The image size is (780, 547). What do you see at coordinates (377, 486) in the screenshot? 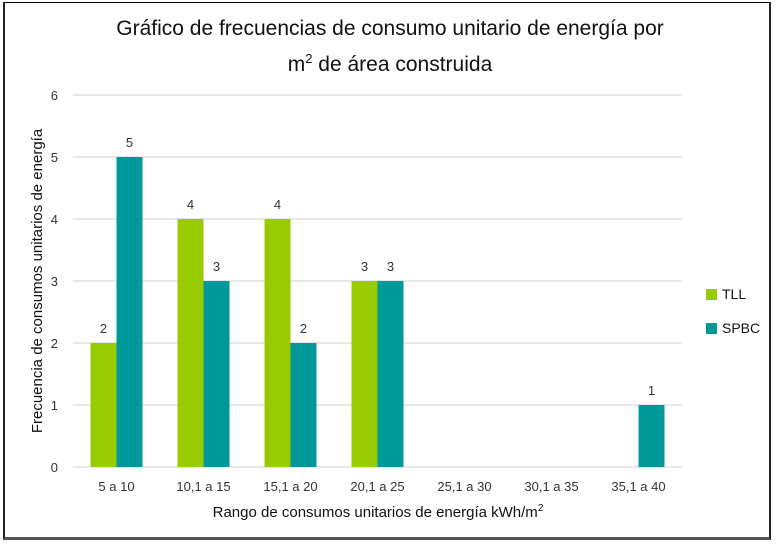
I see `x-tick-label: 20,1 a 25` at bounding box center [377, 486].